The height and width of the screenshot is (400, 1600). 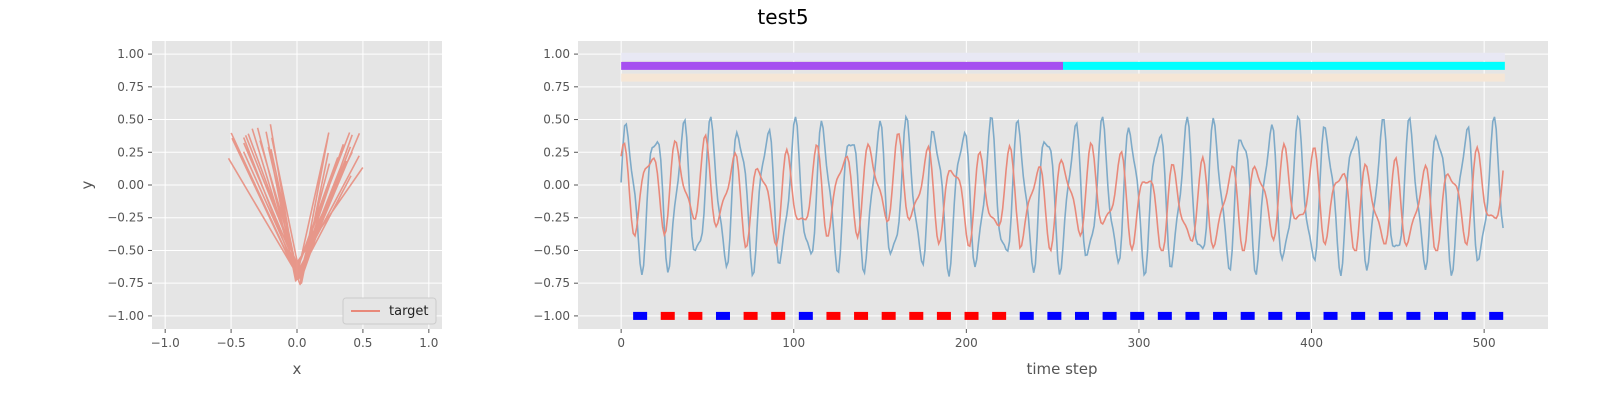 I want to click on xy-plot-series, so click(x=295, y=205).